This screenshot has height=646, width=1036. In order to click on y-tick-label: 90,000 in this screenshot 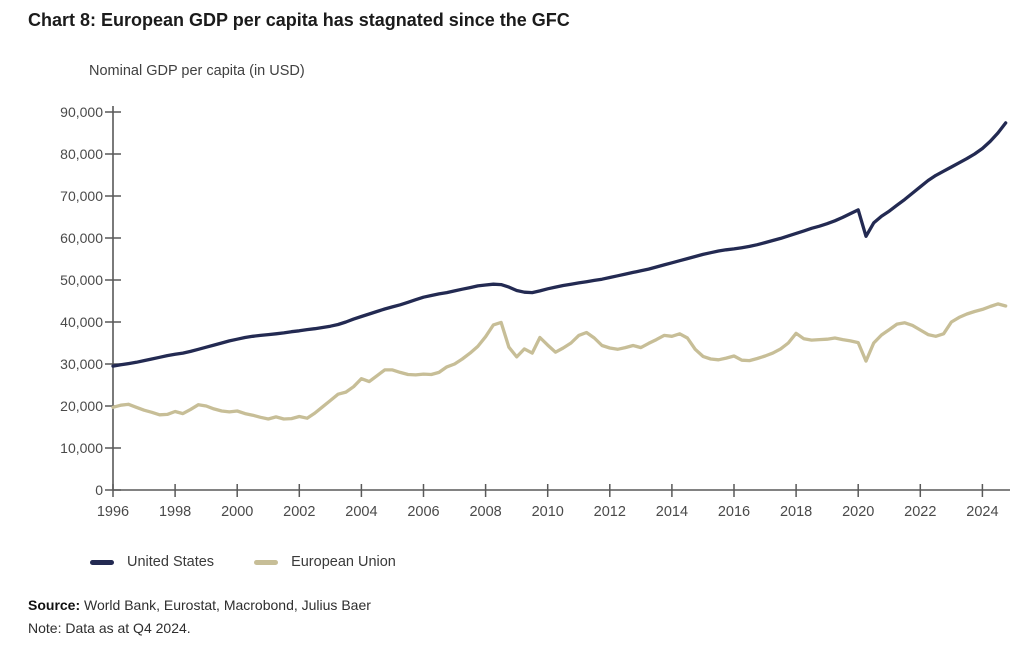, I will do `click(81, 112)`.